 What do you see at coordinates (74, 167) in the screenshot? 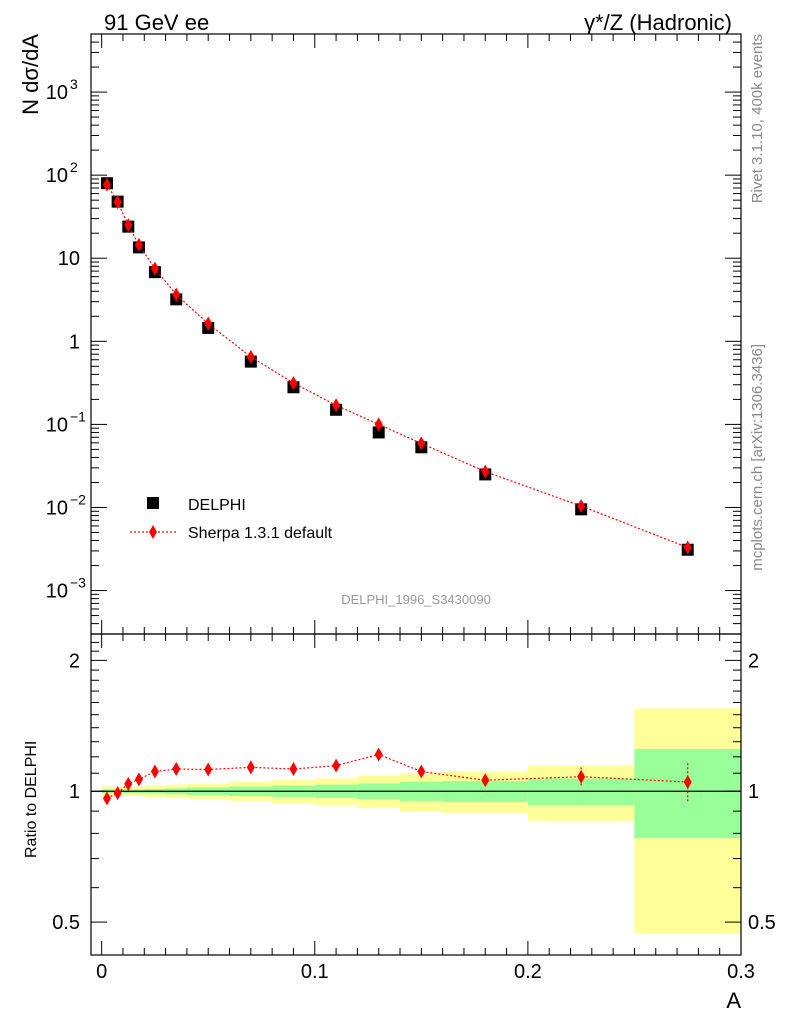
I see `y-tick-exponent: 2` at bounding box center [74, 167].